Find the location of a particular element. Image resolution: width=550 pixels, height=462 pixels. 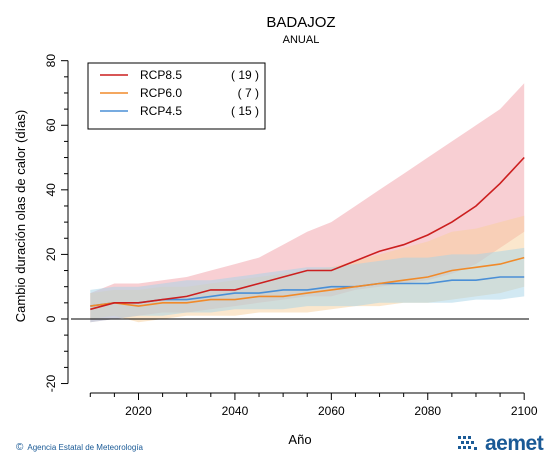

aemet-logo: aemet is located at coordinates (500, 444).